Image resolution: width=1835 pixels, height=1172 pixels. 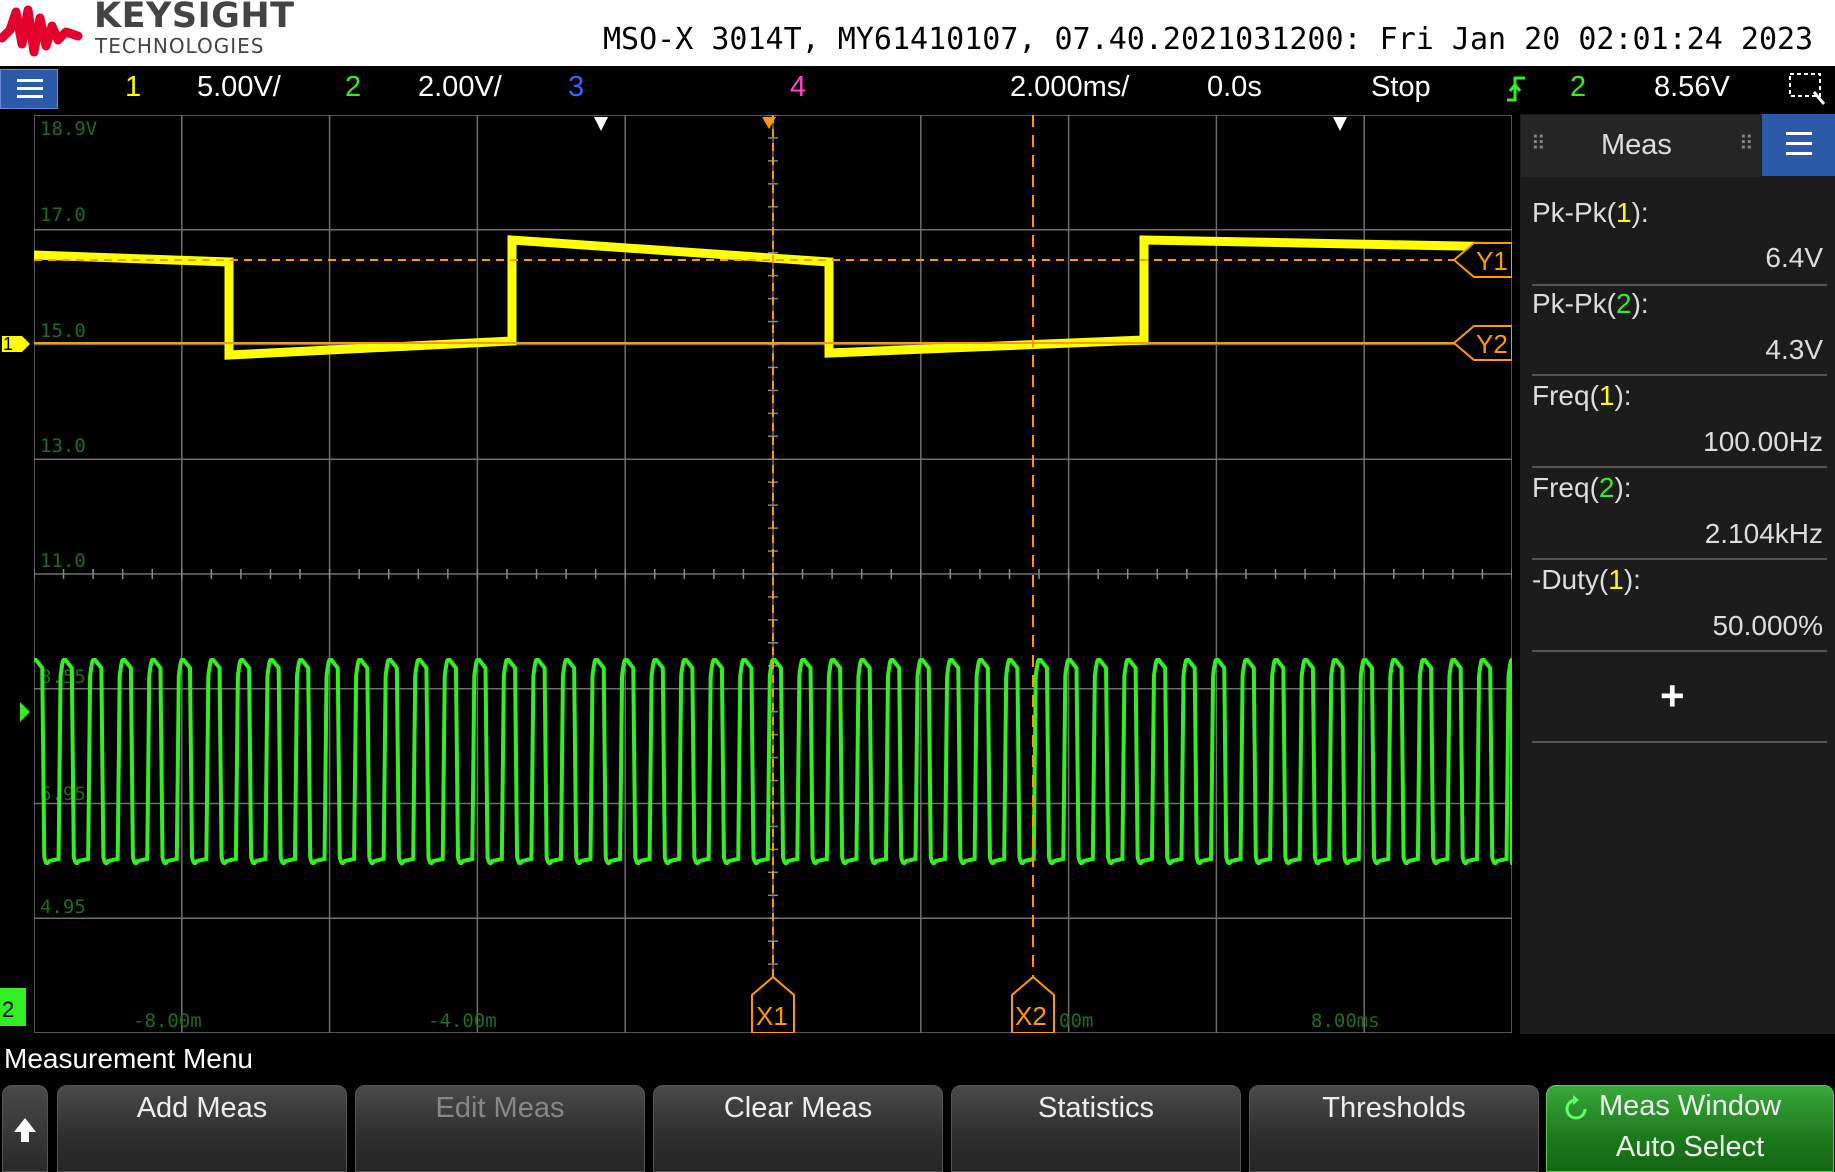 I want to click on cursor-x2-label: X2, so click(x=1031, y=1016).